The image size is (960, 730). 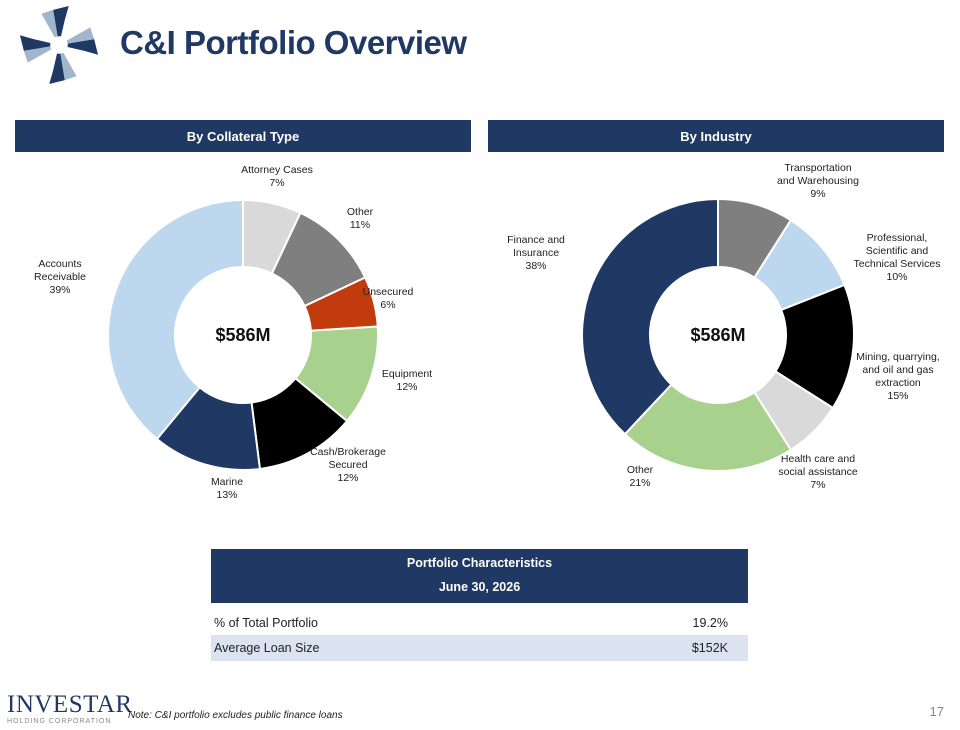 I want to click on table-row: Average Loan Size $152K, so click(x=479, y=648).